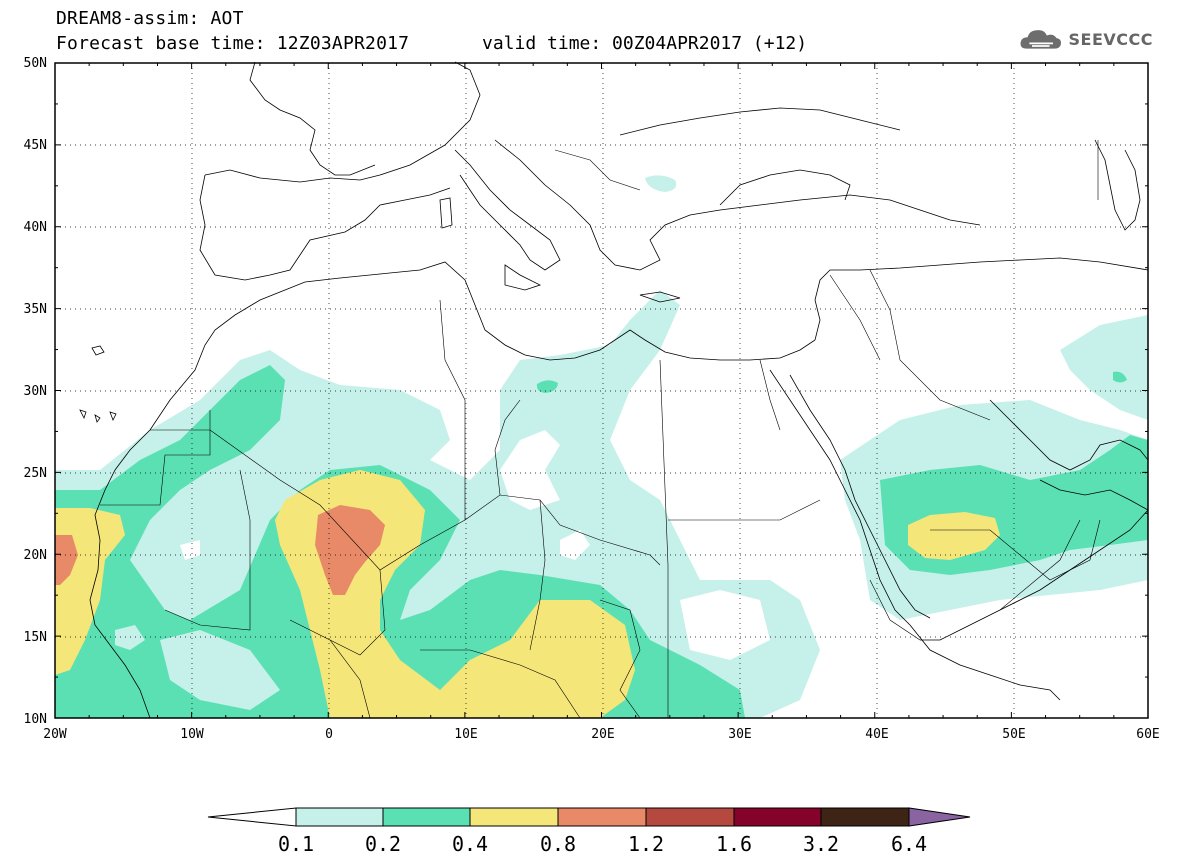 The width and height of the screenshot is (1178, 868). What do you see at coordinates (1013, 734) in the screenshot?
I see `lon-tick-label: 50E` at bounding box center [1013, 734].